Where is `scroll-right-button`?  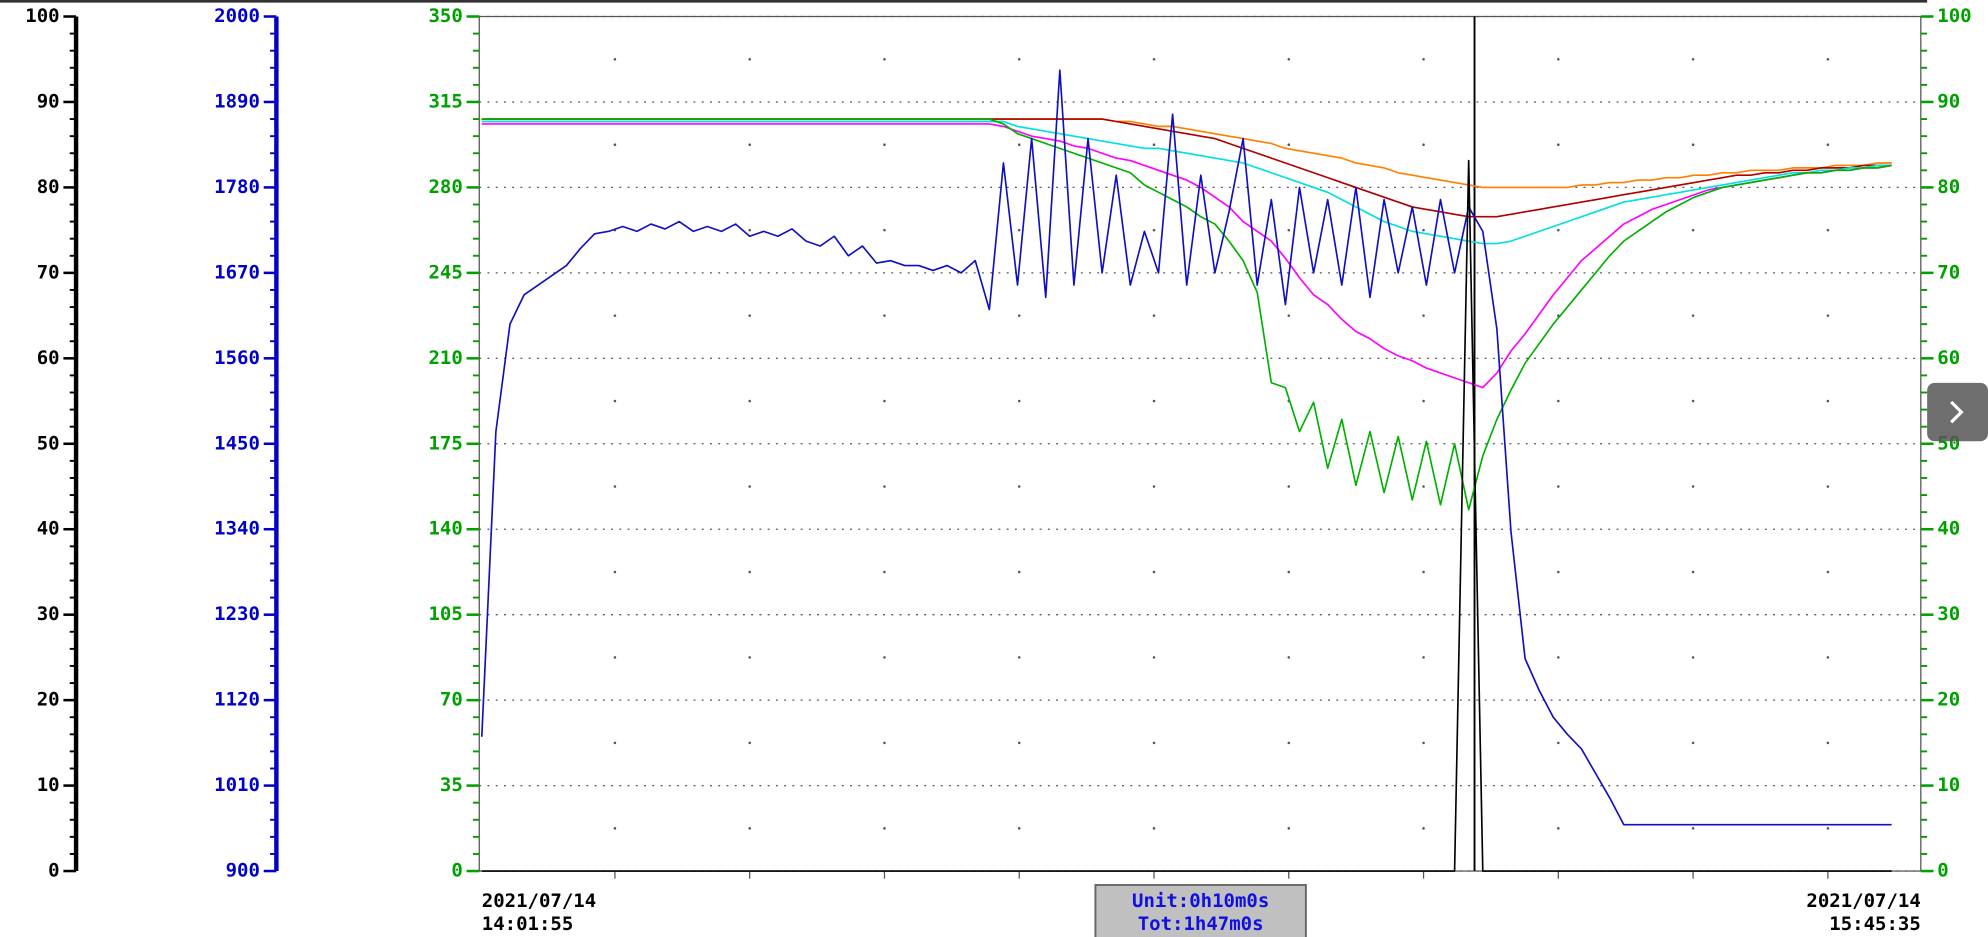
scroll-right-button is located at coordinates (1957, 412).